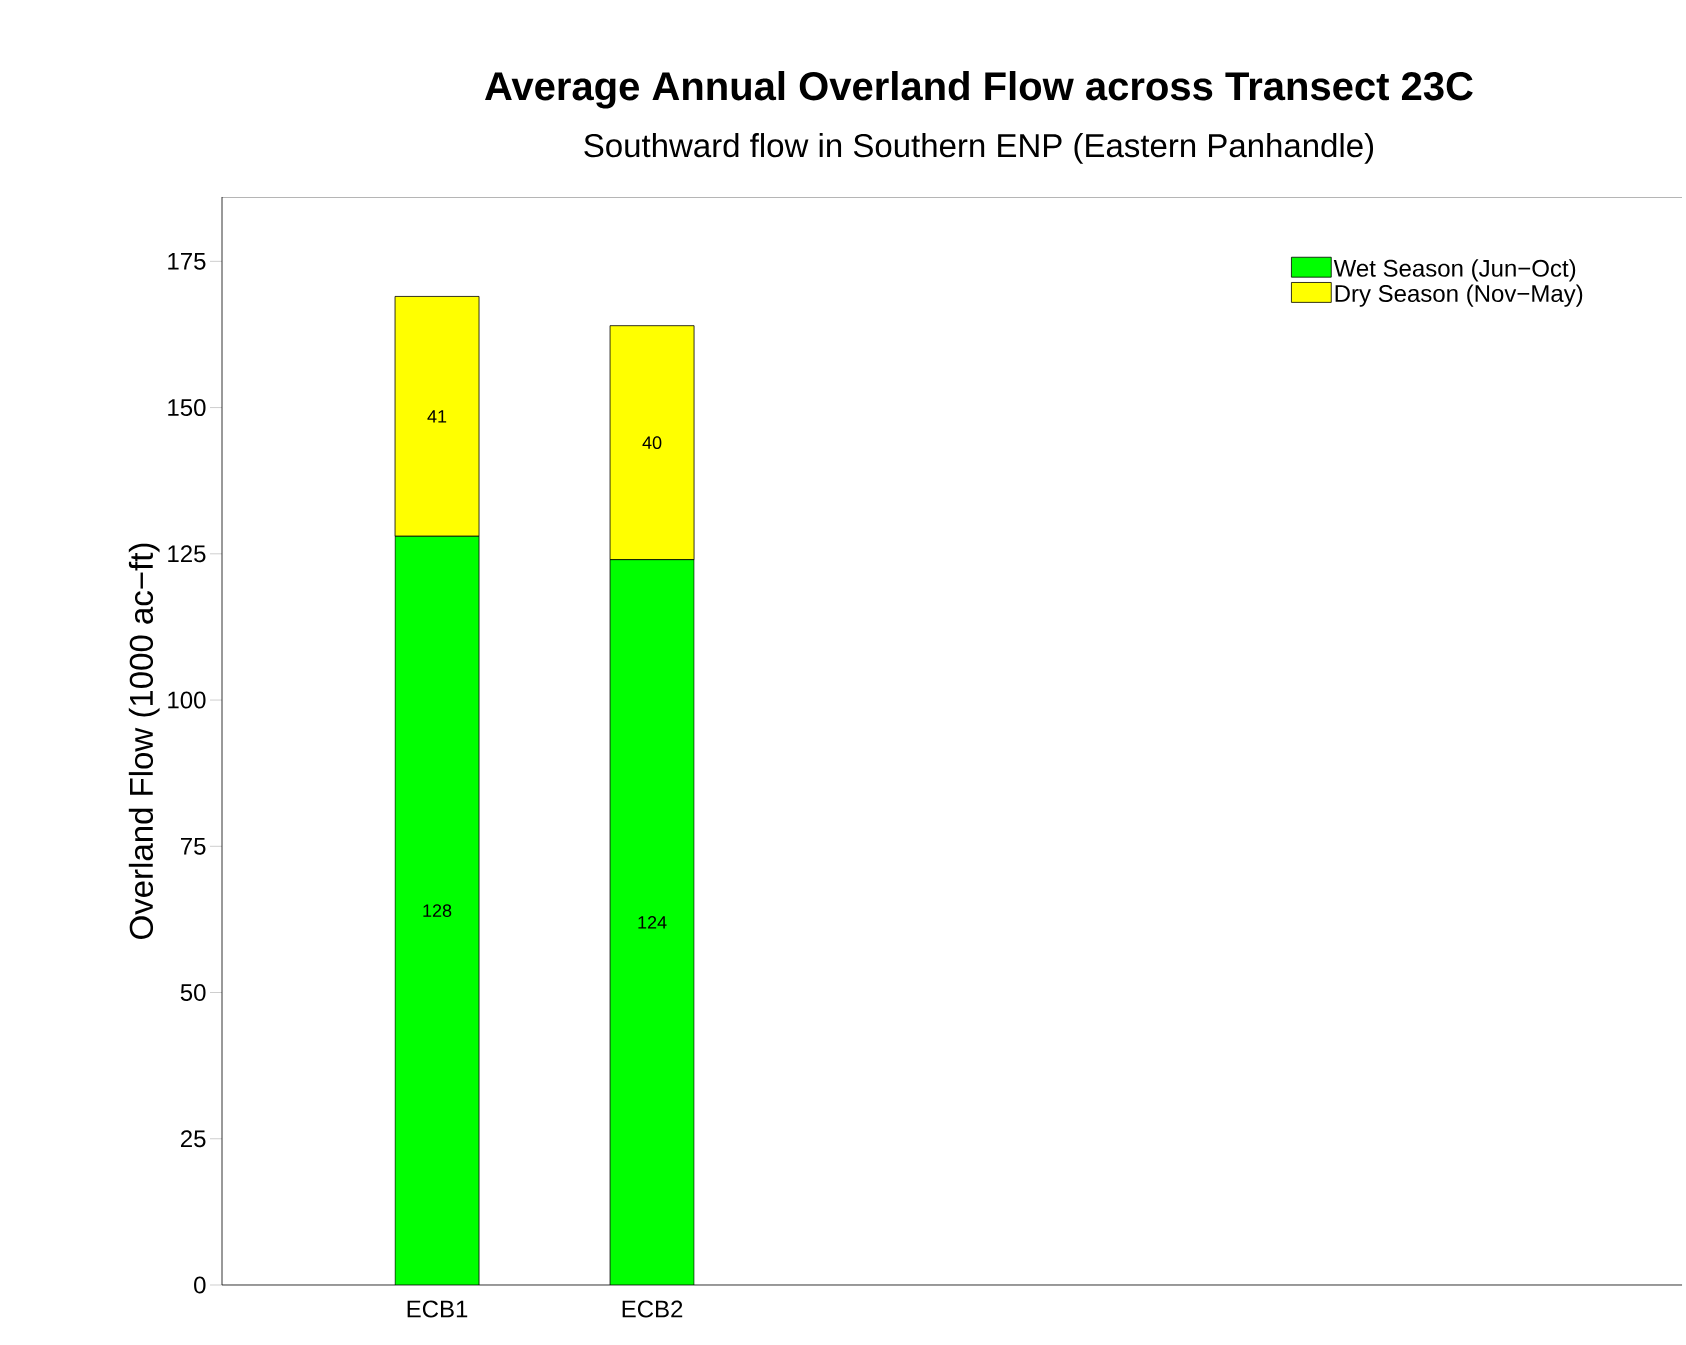  Describe the element at coordinates (144, 741) in the screenshot. I see `y-axis-title: Overland Flow (1000 ac−ft)` at that location.